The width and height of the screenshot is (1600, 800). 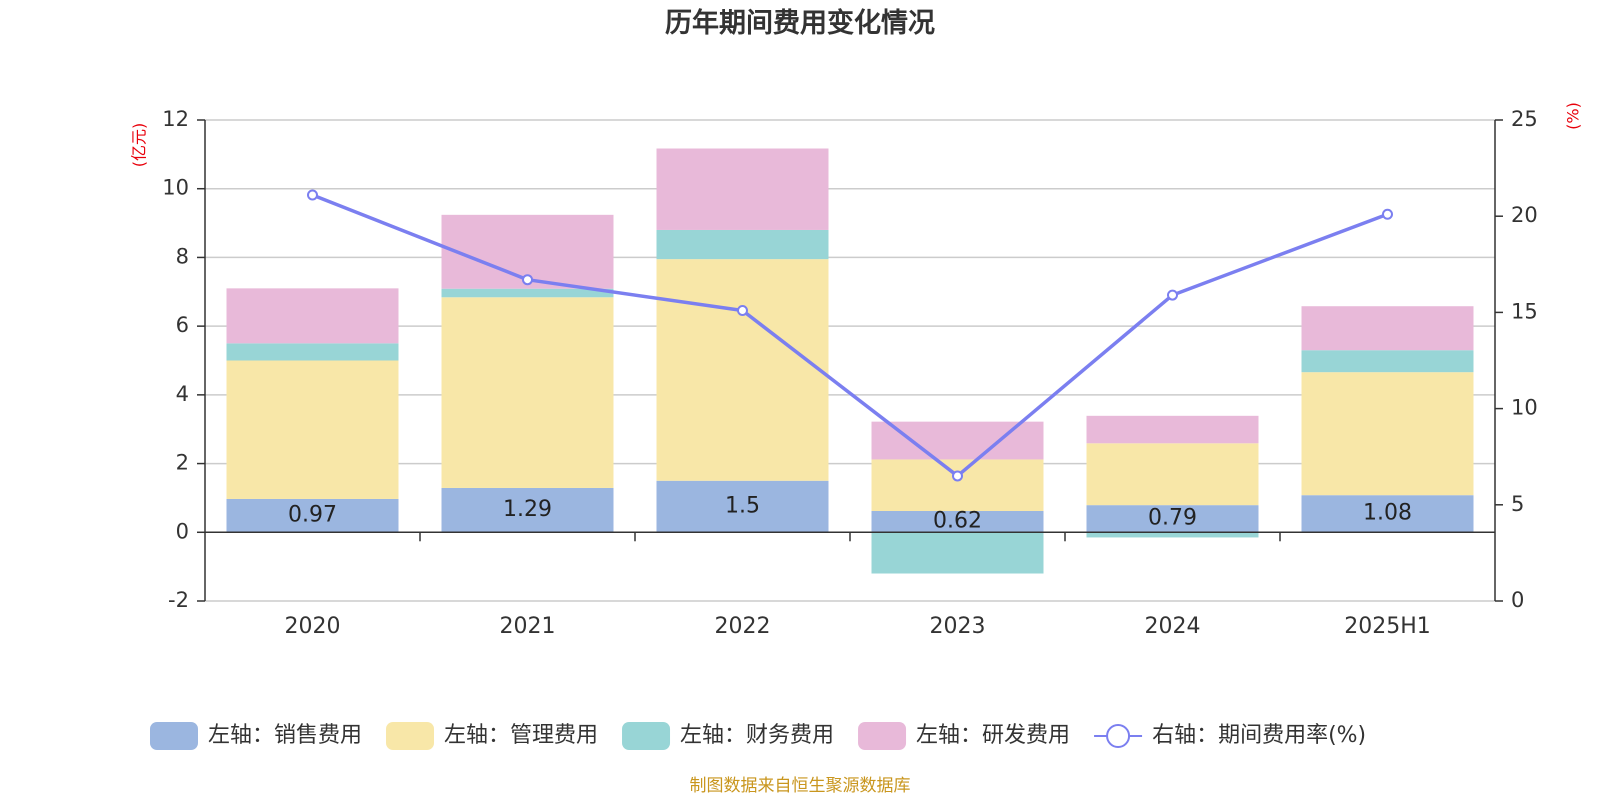 What do you see at coordinates (958, 626) in the screenshot?
I see `x-axis-tick-label: 2023` at bounding box center [958, 626].